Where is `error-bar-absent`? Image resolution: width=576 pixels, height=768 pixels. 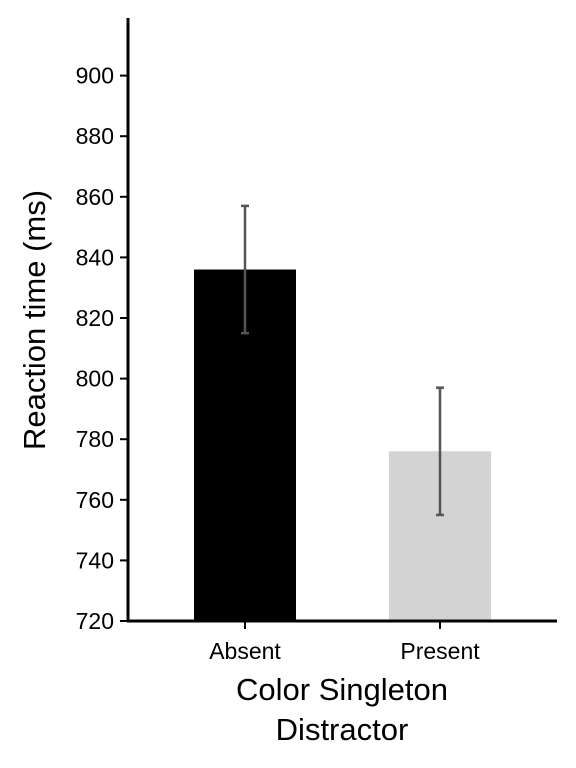
error-bar-absent is located at coordinates (245, 269).